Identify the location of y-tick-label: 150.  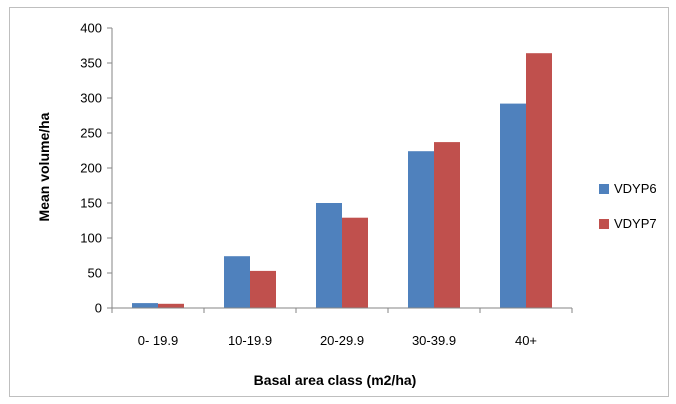
(91, 203).